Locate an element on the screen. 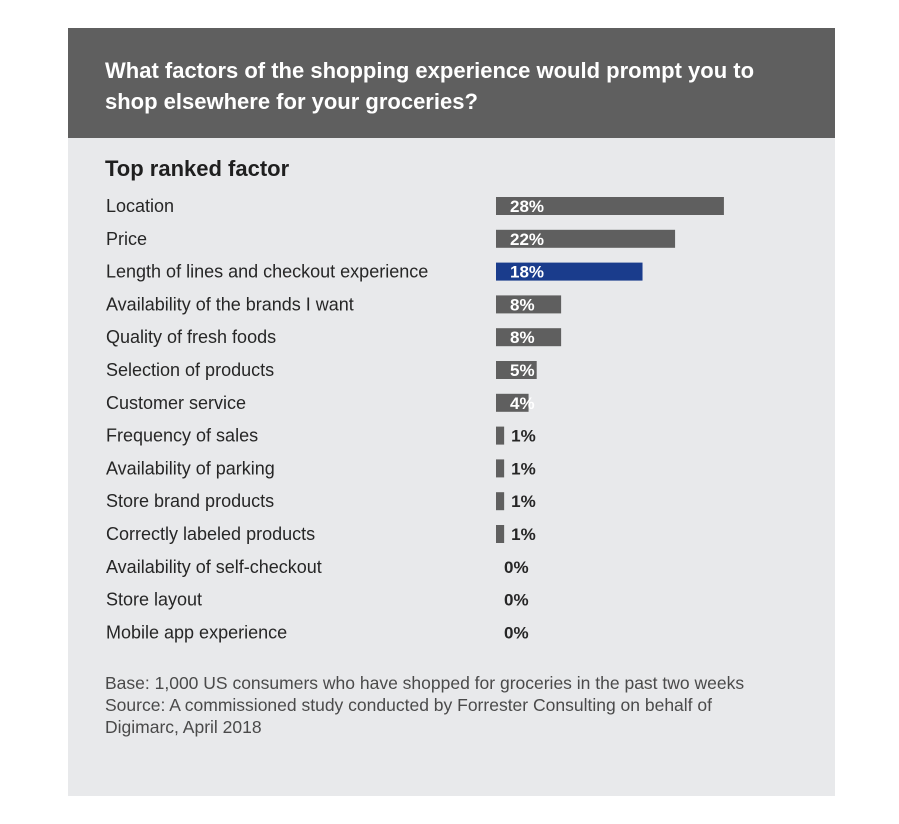 The width and height of the screenshot is (899, 824). category-label: Location is located at coordinates (140, 206).